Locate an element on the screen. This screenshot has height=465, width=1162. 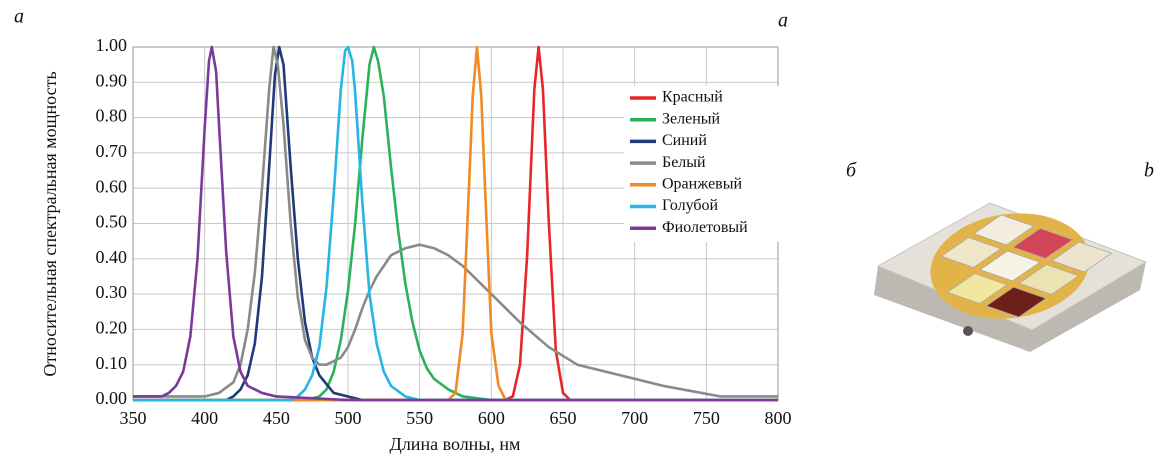
y-tick-label: 0.00 is located at coordinates (112, 398).